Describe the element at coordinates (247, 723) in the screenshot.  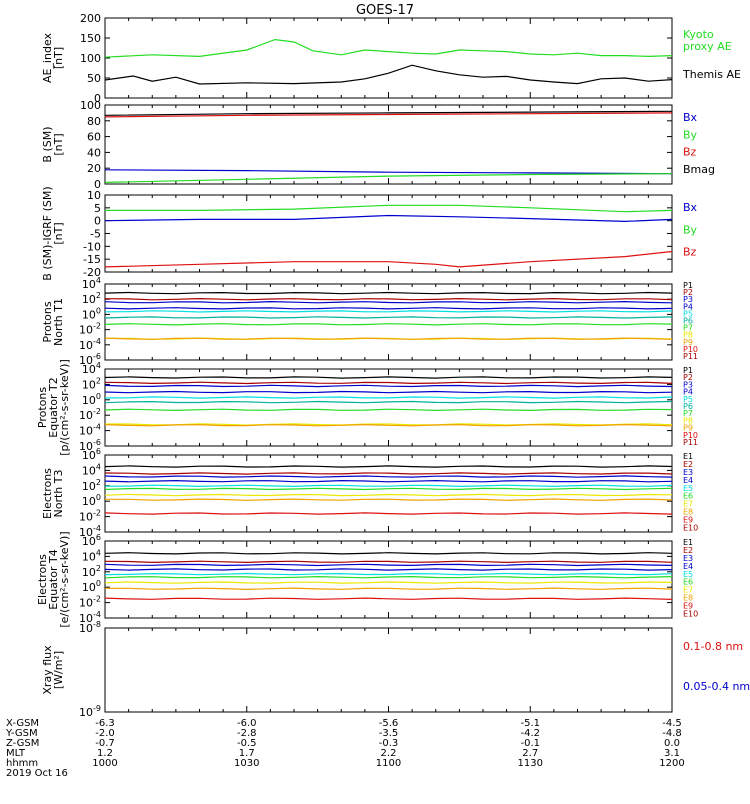
I see `row-value: -6.0` at that location.